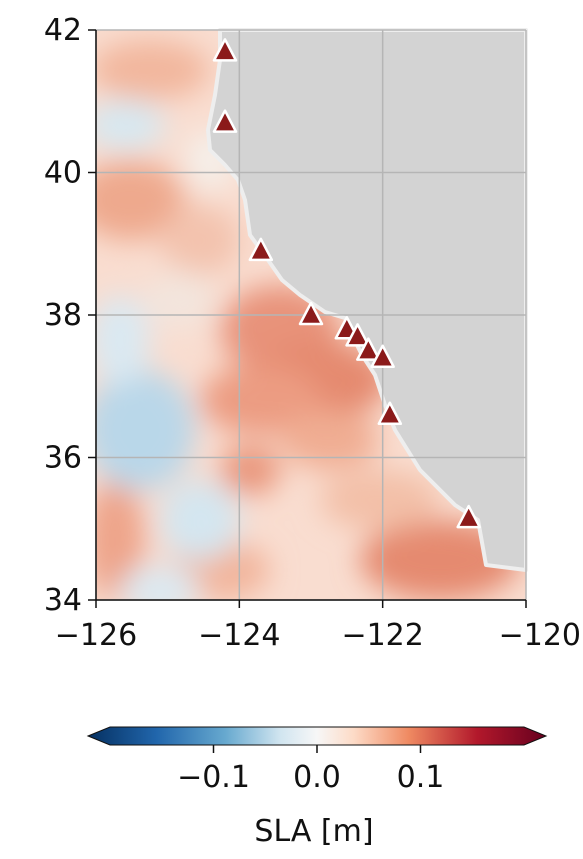  Describe the element at coordinates (540, 635) in the screenshot. I see `x-tick-label: −120` at that location.